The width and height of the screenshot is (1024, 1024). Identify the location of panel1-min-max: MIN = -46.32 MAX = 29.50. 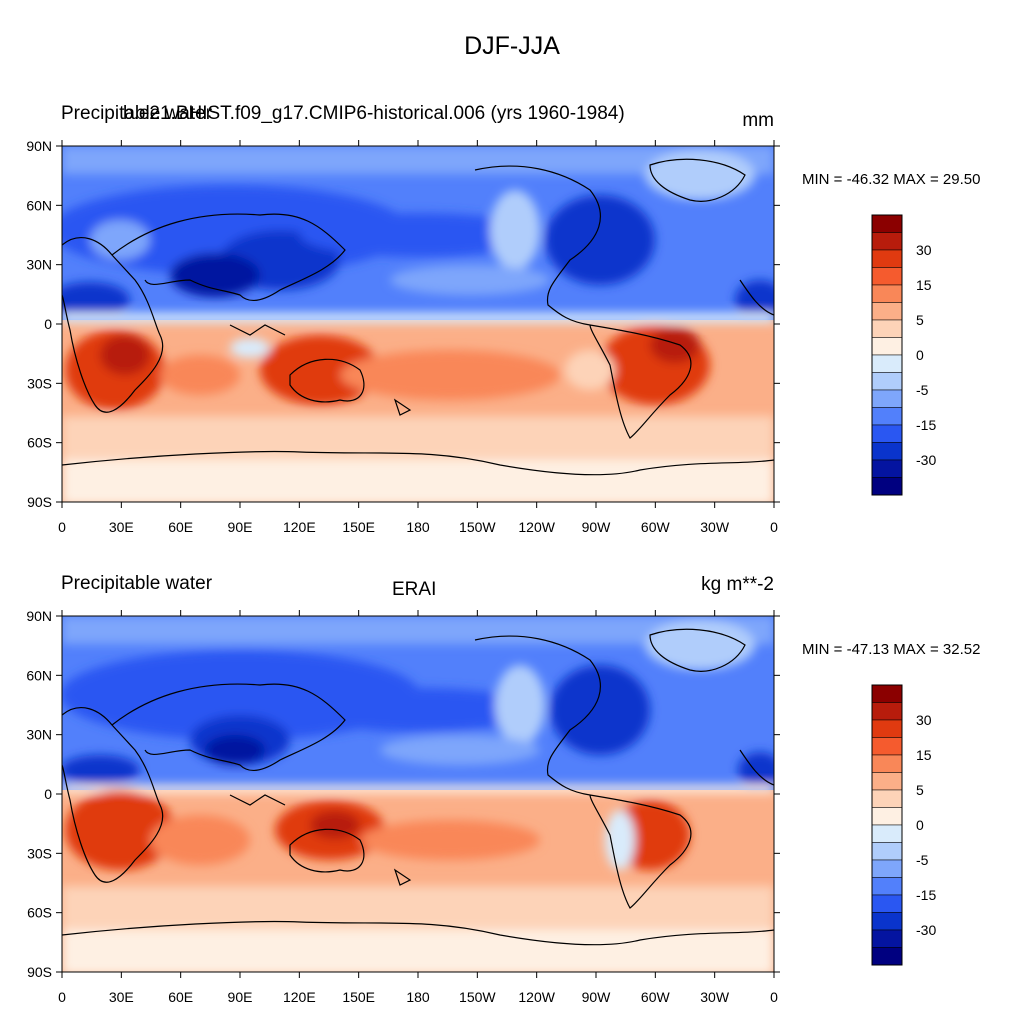
(891, 179).